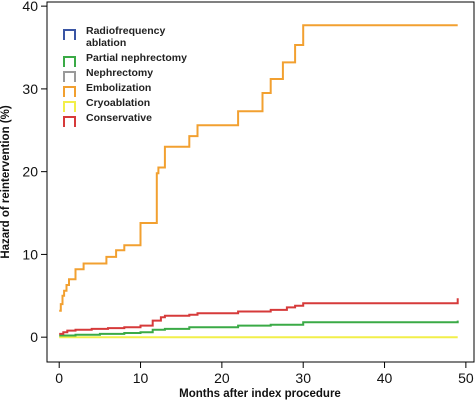 The image size is (476, 406). I want to click on x-tick-label: 20, so click(222, 378).